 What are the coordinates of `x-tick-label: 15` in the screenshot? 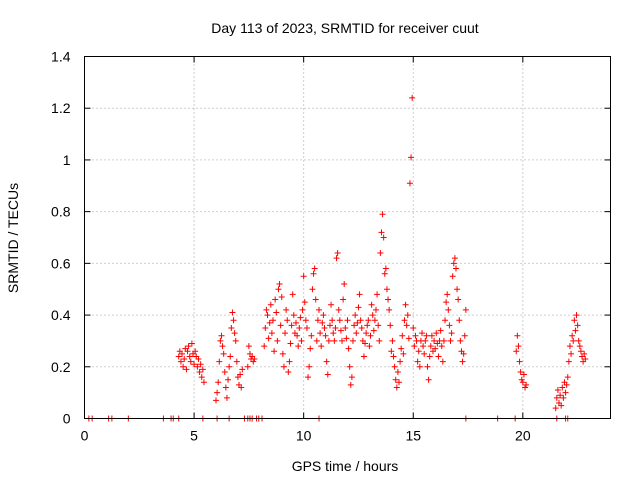 It's located at (413, 436).